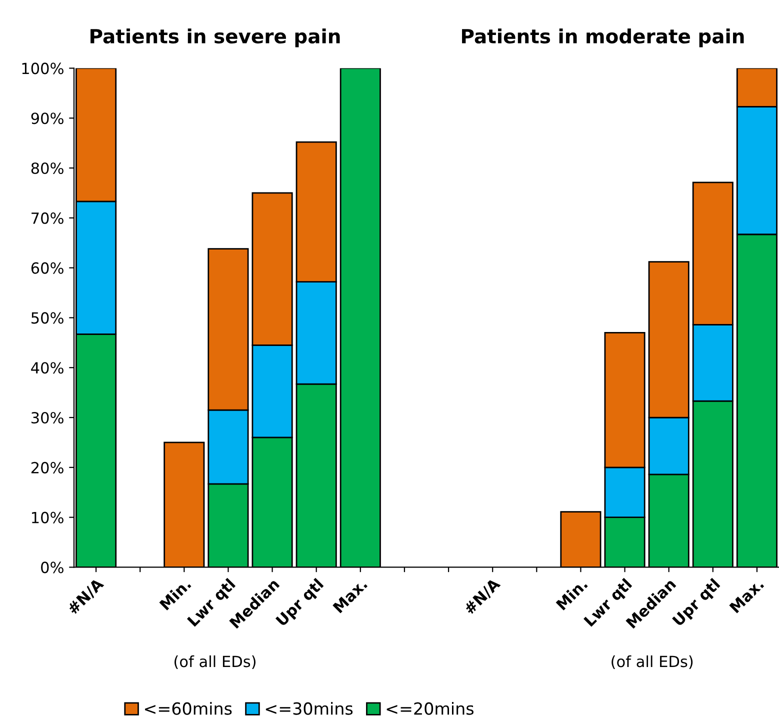  What do you see at coordinates (47, 368) in the screenshot?
I see `y-tick-label: 40%` at bounding box center [47, 368].